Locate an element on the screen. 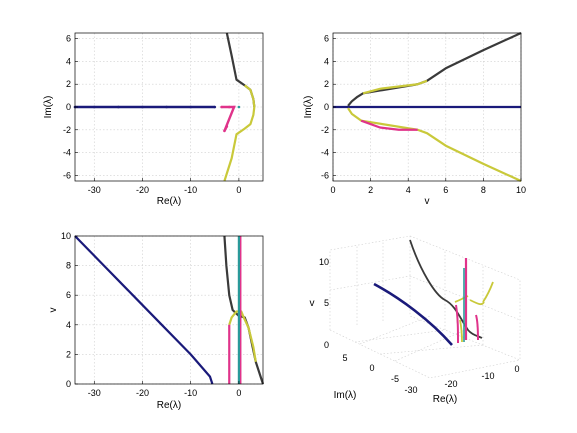  floor-edge is located at coordinates (425, 354).